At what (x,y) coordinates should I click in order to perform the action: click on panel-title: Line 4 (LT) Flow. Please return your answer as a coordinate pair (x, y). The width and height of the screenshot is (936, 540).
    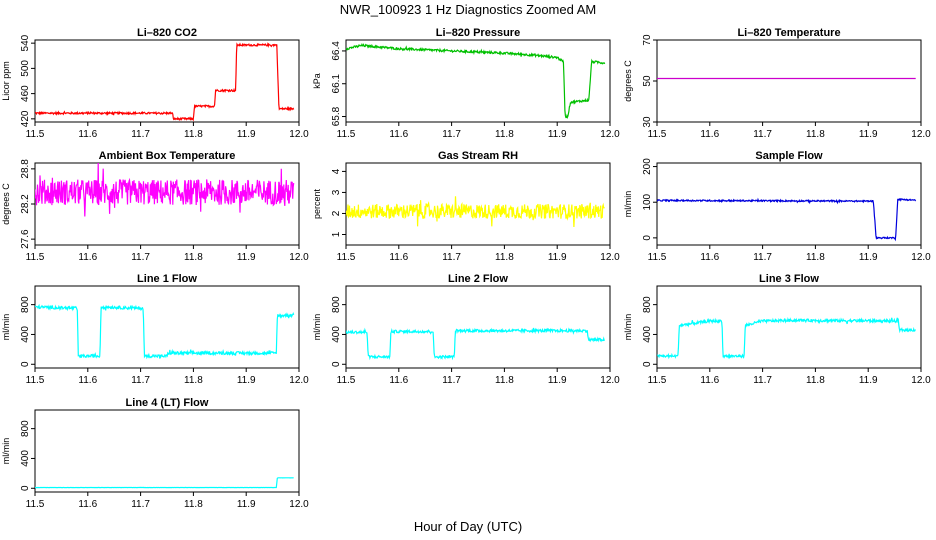
    Looking at the image, I should click on (167, 403).